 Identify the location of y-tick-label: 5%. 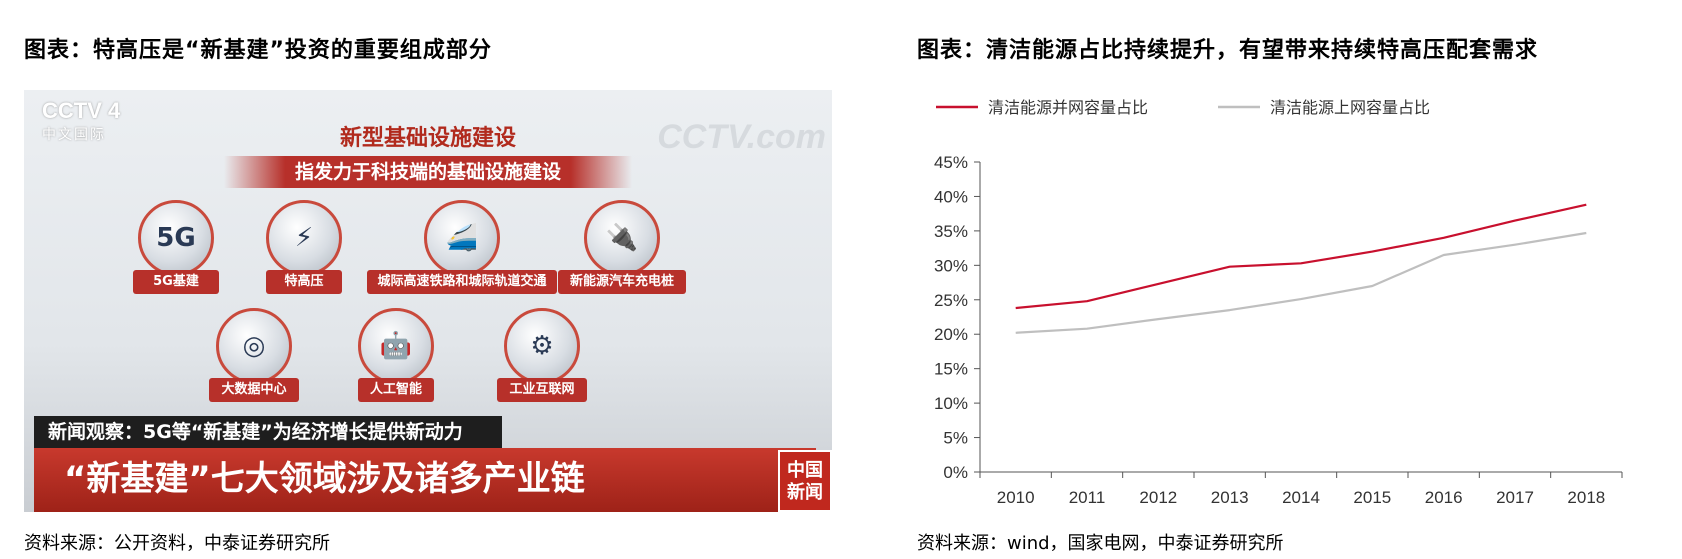
(955, 438).